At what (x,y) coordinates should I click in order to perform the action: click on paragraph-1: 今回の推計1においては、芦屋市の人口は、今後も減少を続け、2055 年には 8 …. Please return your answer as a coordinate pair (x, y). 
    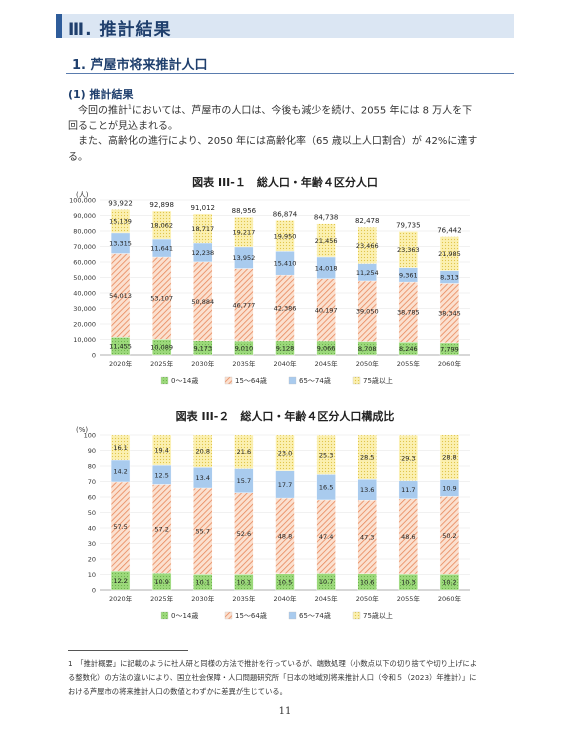
    Looking at the image, I should click on (291, 117).